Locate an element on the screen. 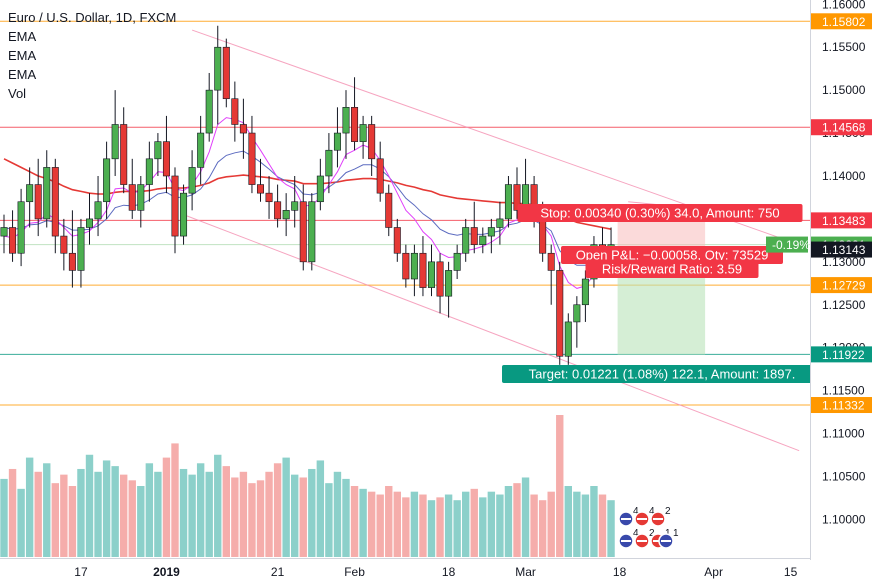 This screenshot has width=872, height=583. stop-label-text: Stop: 0.00340 (0.30%) 34.0, Amount: 750 is located at coordinates (659, 213).